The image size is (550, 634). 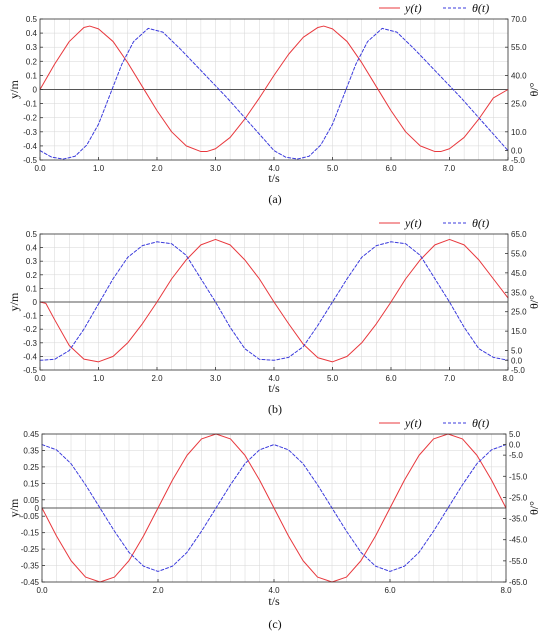 I want to click on y-tick-label: 0.5, so click(x=32, y=19).